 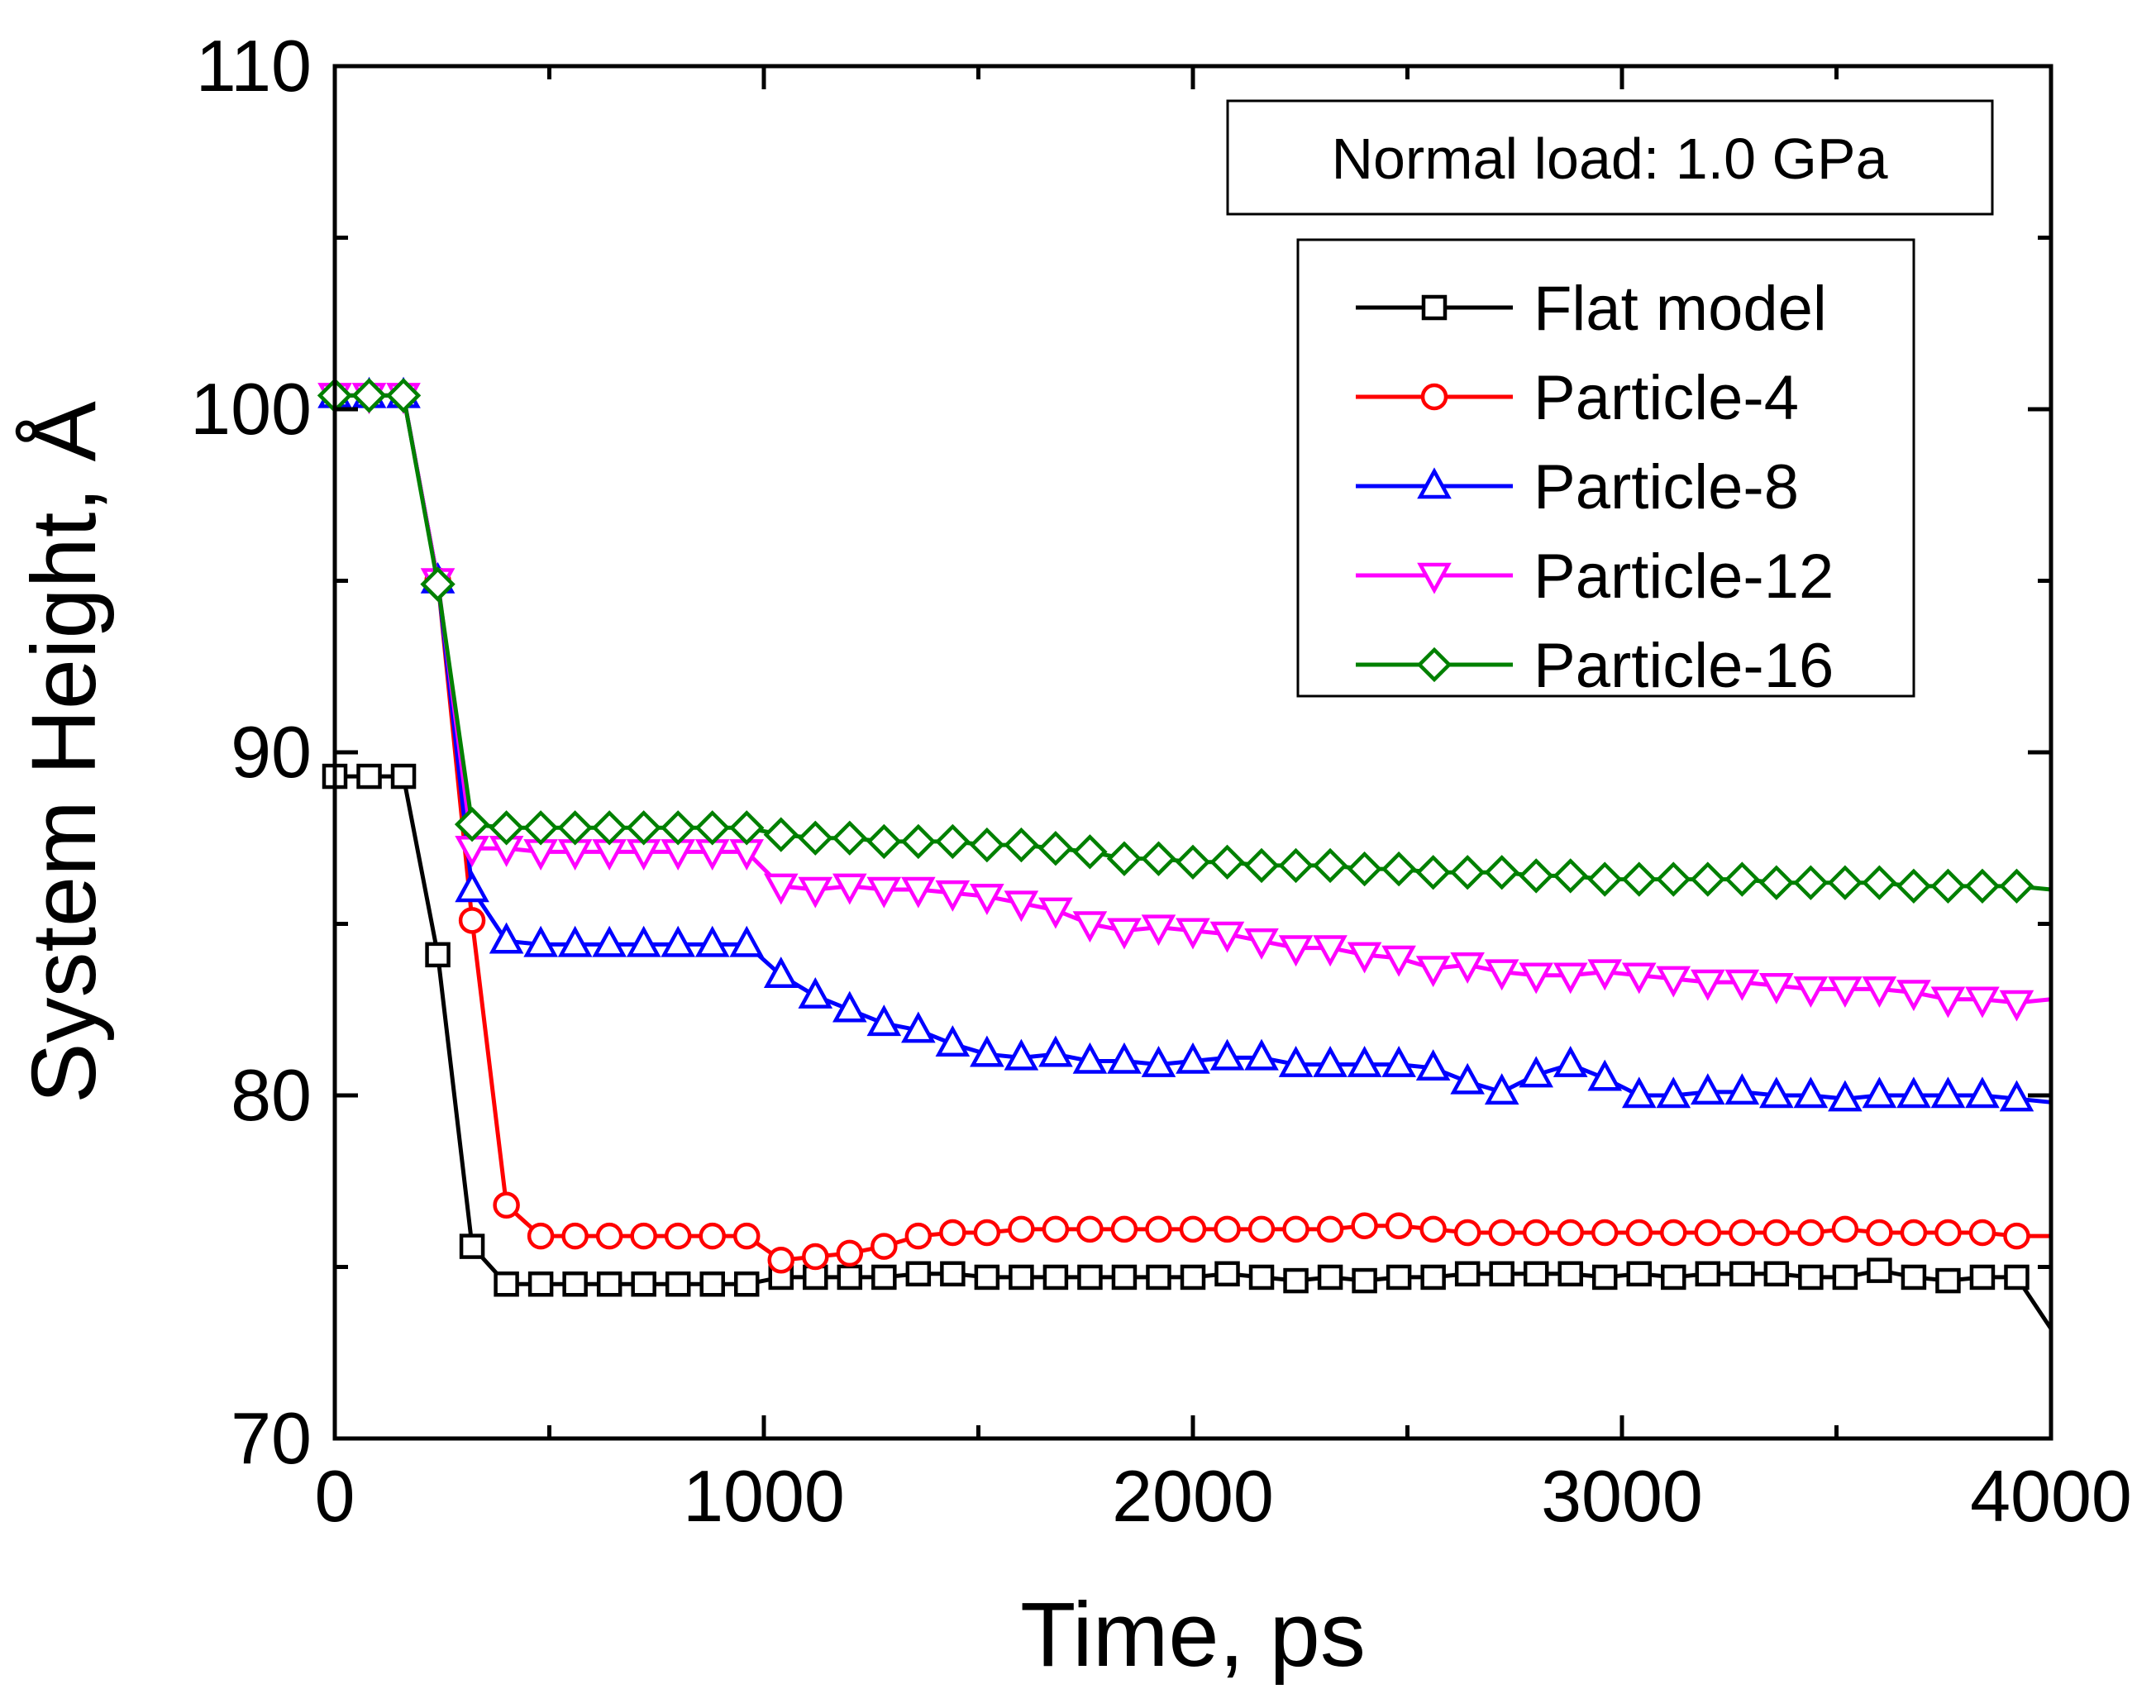 I want to click on annotation-box: Normal load: 1.0 GPa, so click(x=1610, y=157).